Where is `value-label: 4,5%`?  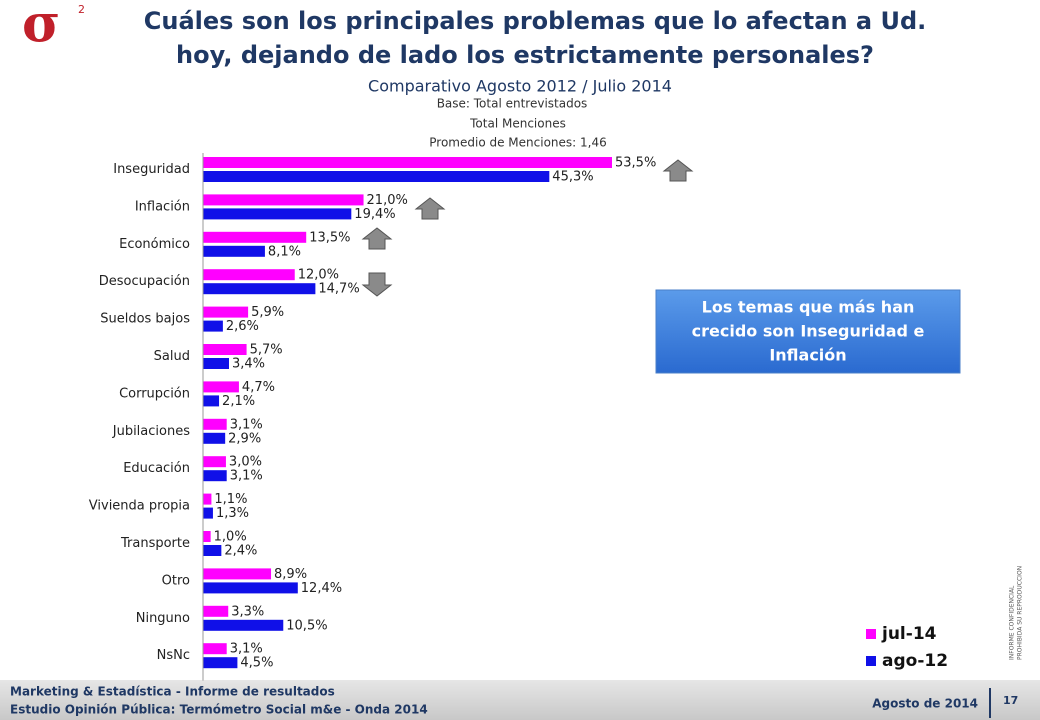 value-label: 4,5% is located at coordinates (256, 663).